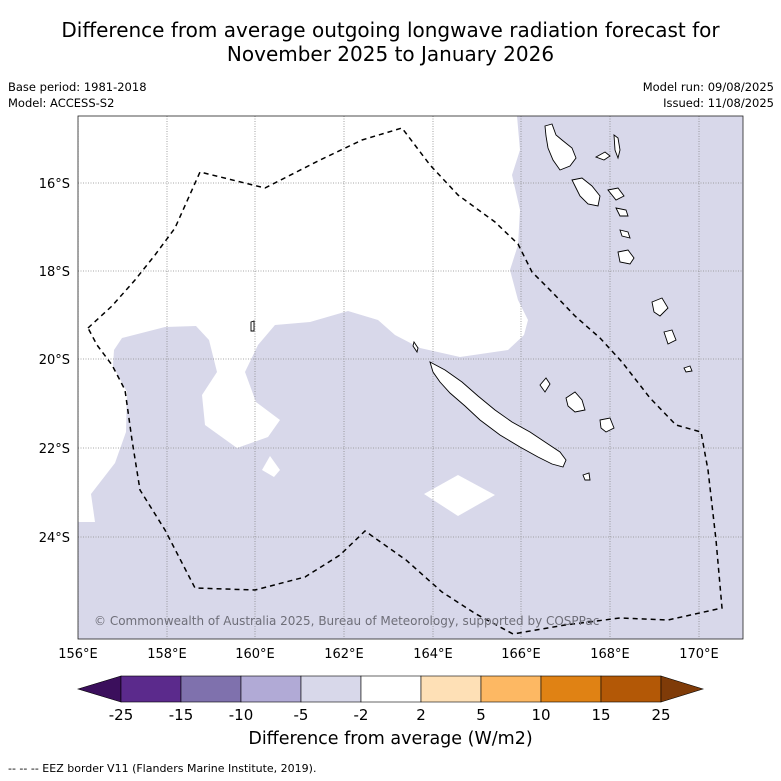  I want to click on lon-label: 164°E, so click(433, 654).